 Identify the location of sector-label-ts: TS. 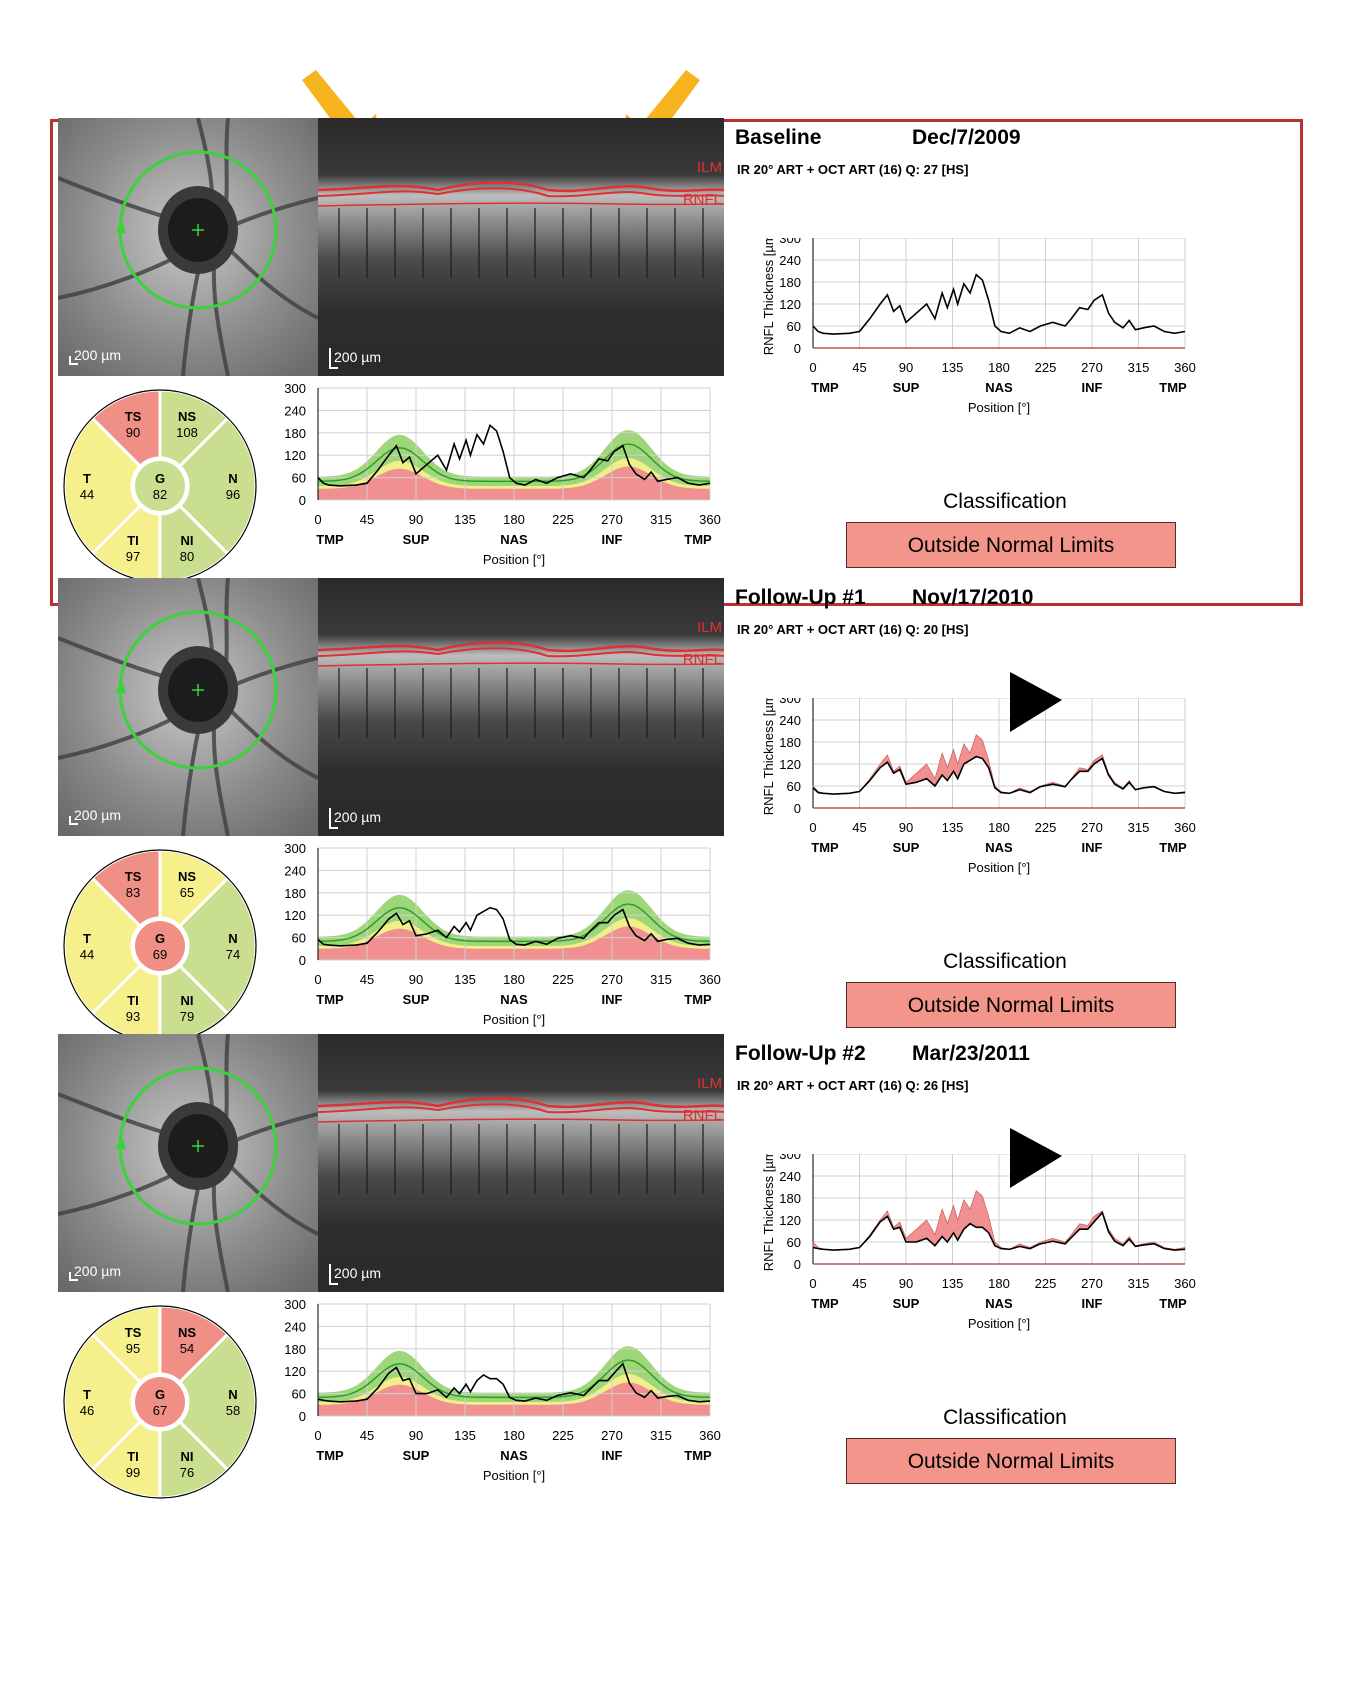
(133, 876).